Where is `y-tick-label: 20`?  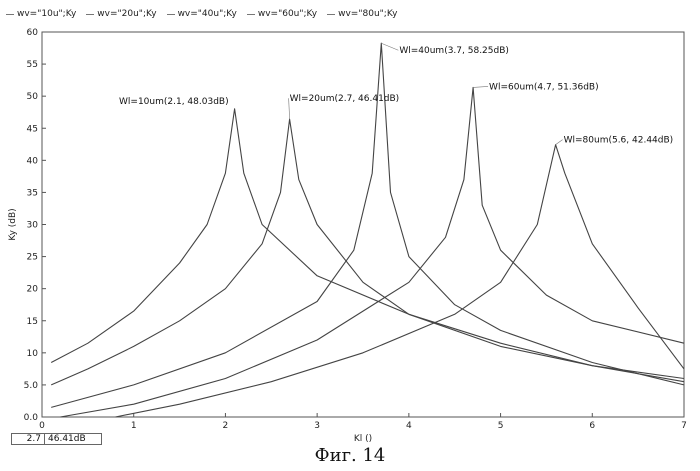 y-tick-label: 20 is located at coordinates (33, 290).